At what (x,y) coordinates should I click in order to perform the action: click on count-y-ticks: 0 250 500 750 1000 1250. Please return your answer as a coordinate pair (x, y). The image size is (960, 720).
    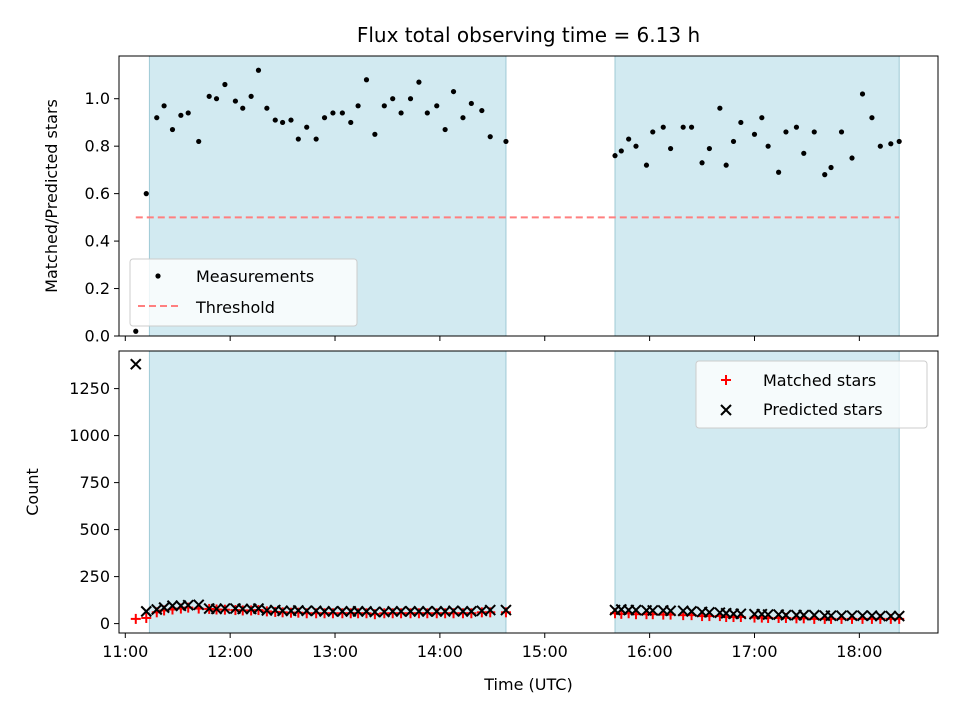
    Looking at the image, I should click on (94, 506).